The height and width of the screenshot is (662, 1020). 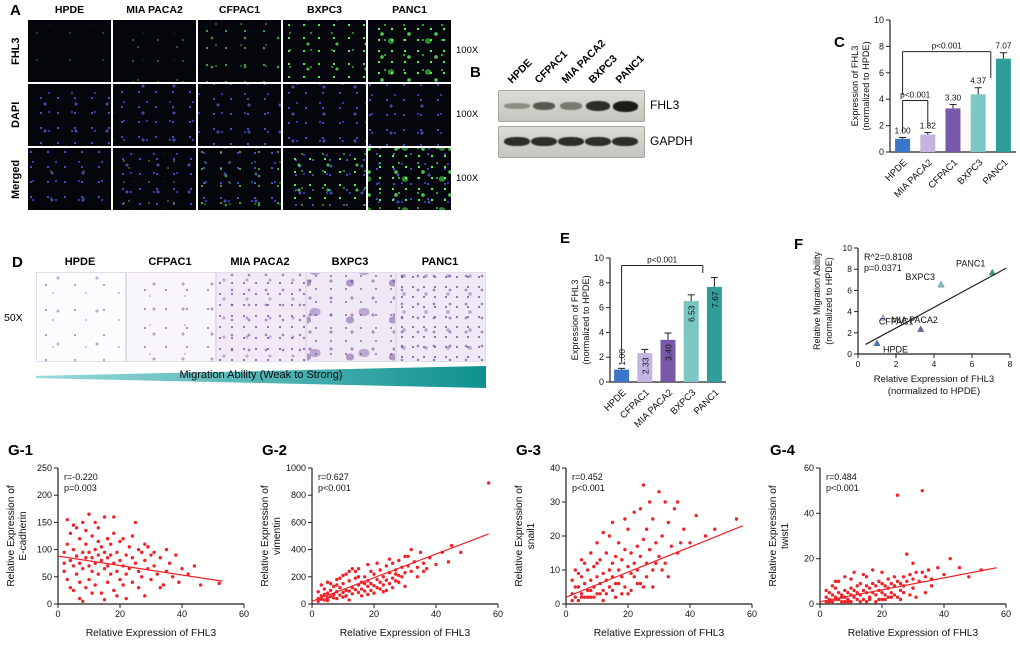 What do you see at coordinates (921, 328) in the screenshot?
I see `data-point-cfpac1` at bounding box center [921, 328].